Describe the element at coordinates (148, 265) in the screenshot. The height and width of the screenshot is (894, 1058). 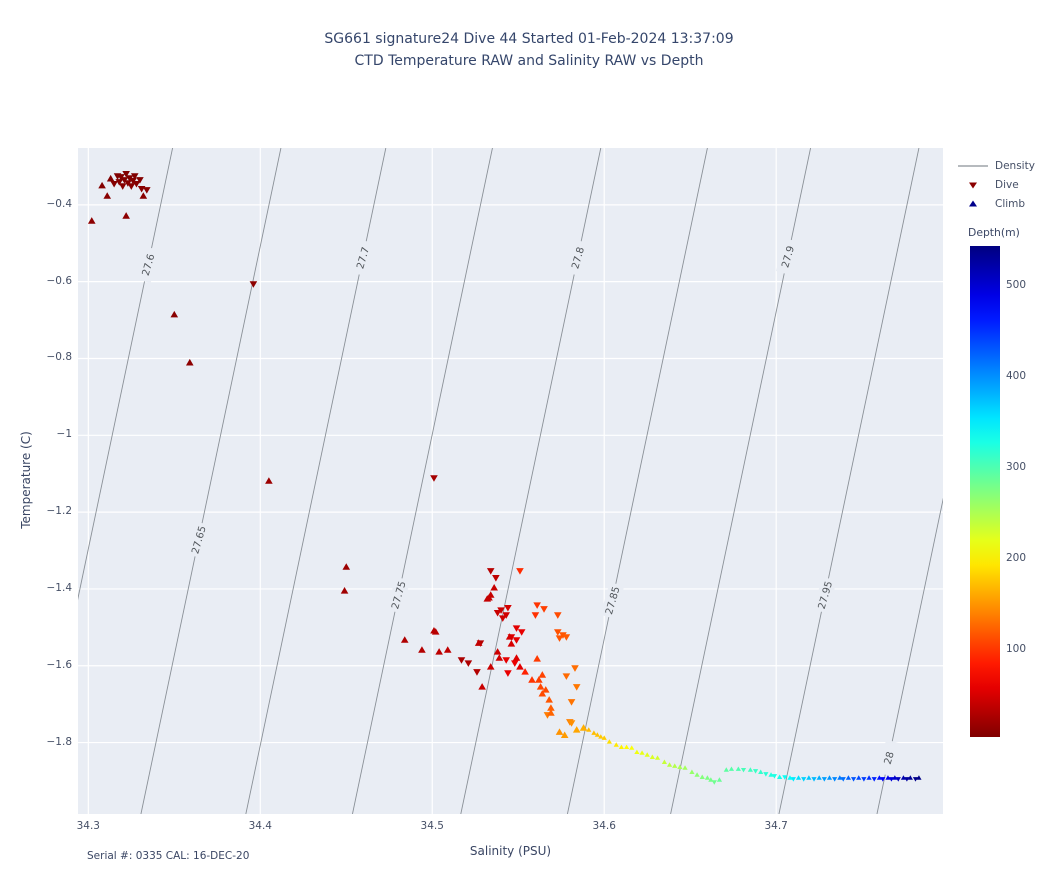
I see `density-contour-label: 27.6` at that location.